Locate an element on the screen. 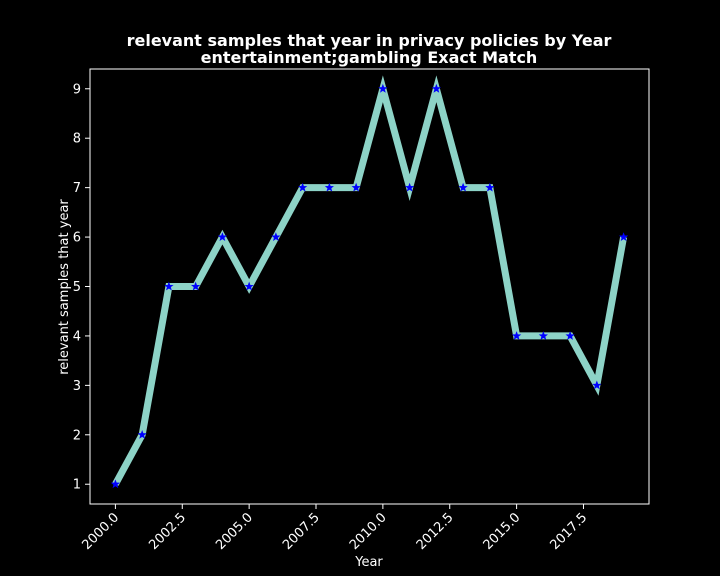 The width and height of the screenshot is (720, 576). y-tick-label: 3 is located at coordinates (77, 386).